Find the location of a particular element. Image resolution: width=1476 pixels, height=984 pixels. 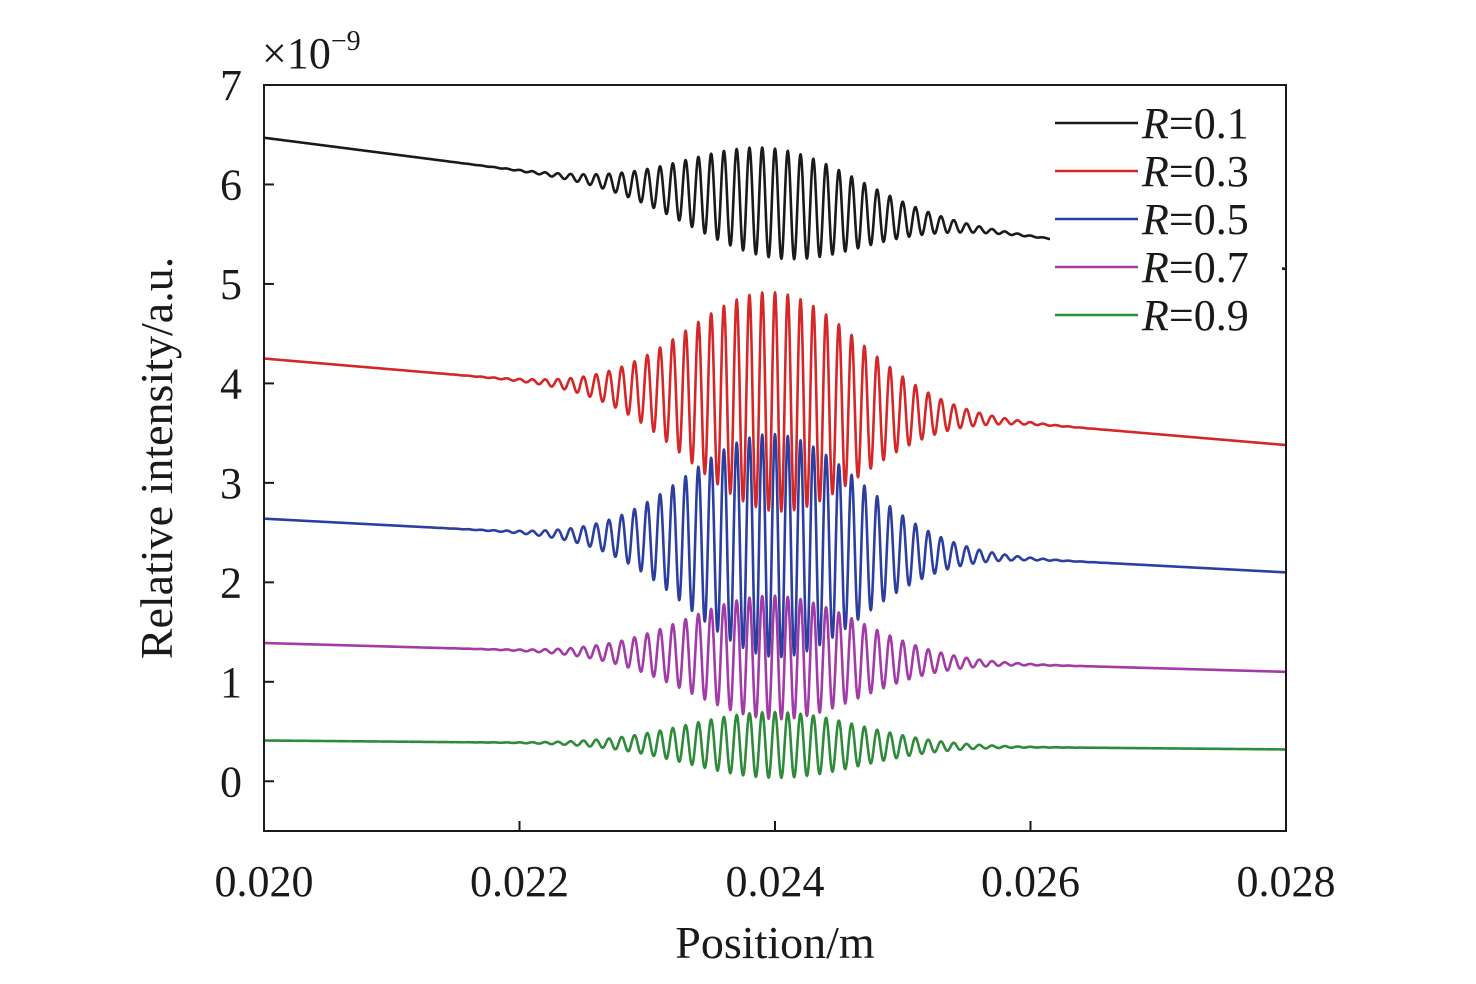

legend-background is located at coordinates (1166, 221).